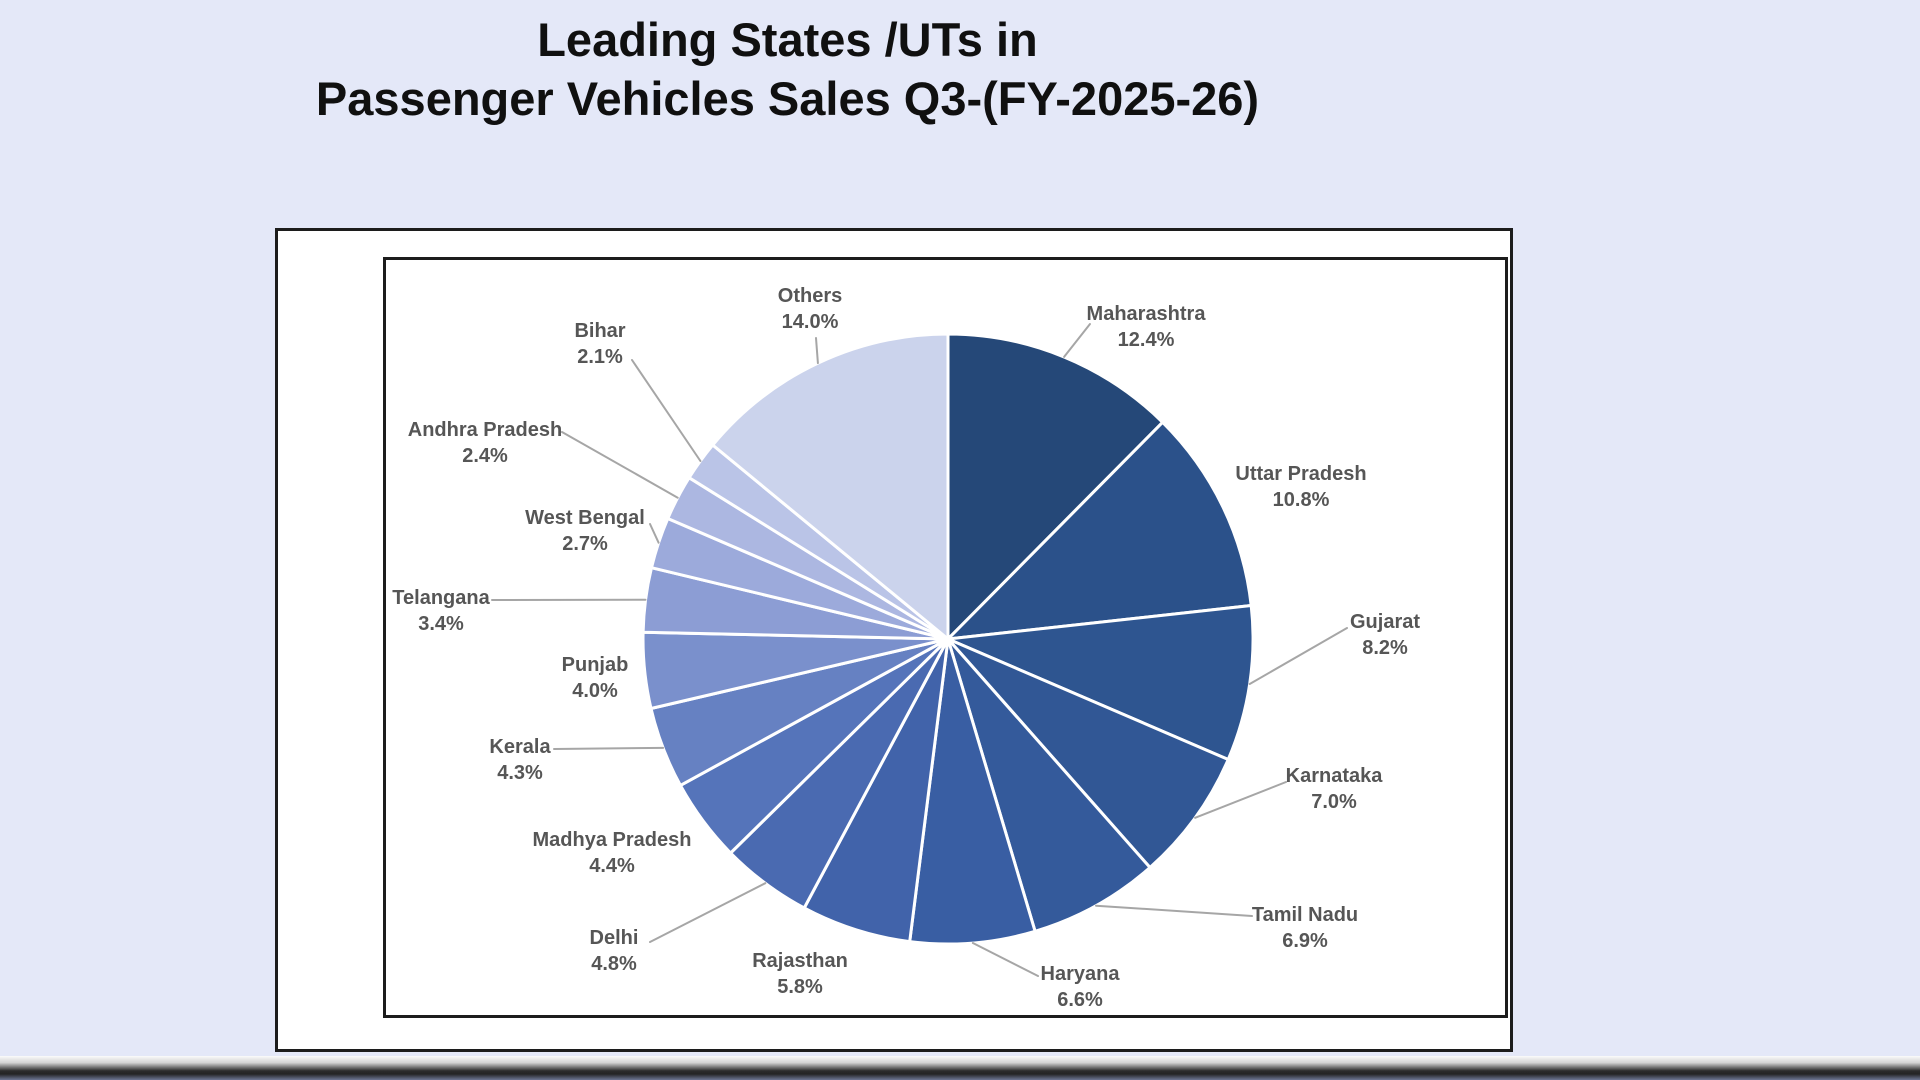 This screenshot has height=1080, width=1920. Describe the element at coordinates (614, 964) in the screenshot. I see `slice-value-delhi: 4.8%` at that location.